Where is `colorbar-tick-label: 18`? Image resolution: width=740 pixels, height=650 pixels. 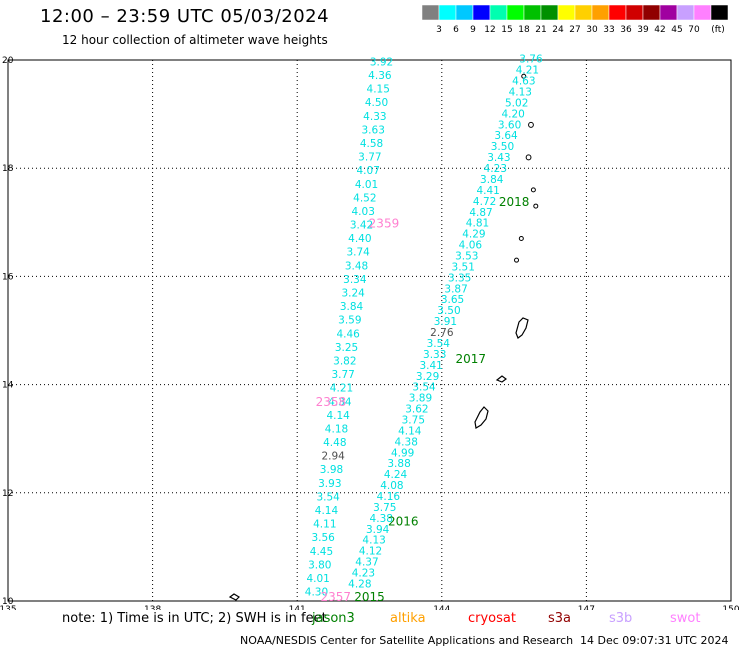
colorbar-tick-label: 18 is located at coordinates (524, 30).